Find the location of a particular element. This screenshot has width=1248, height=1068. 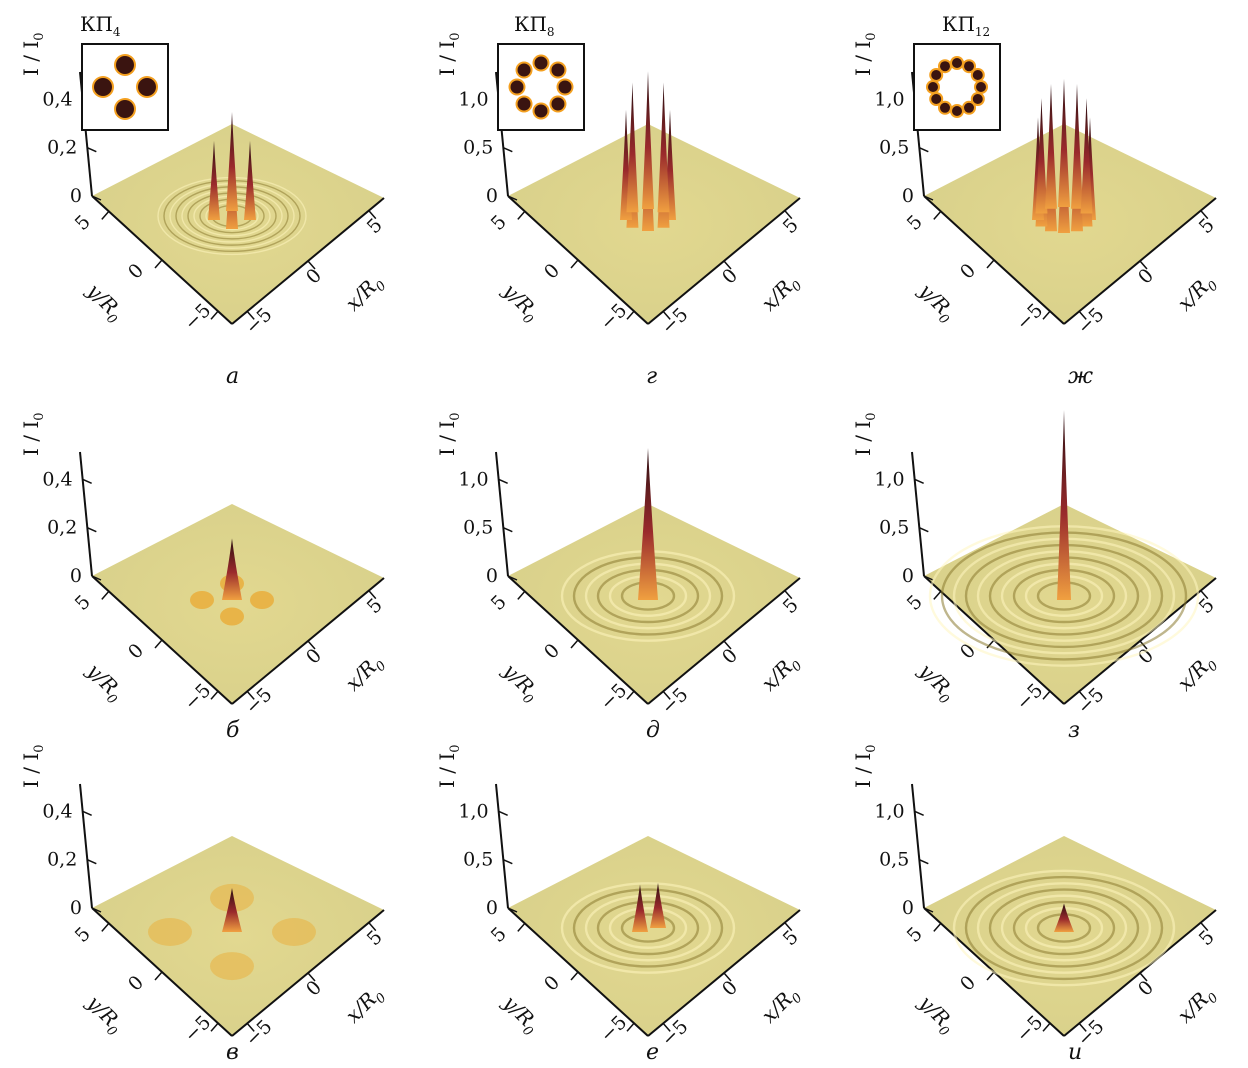

side-lobe is located at coordinates (232, 616).